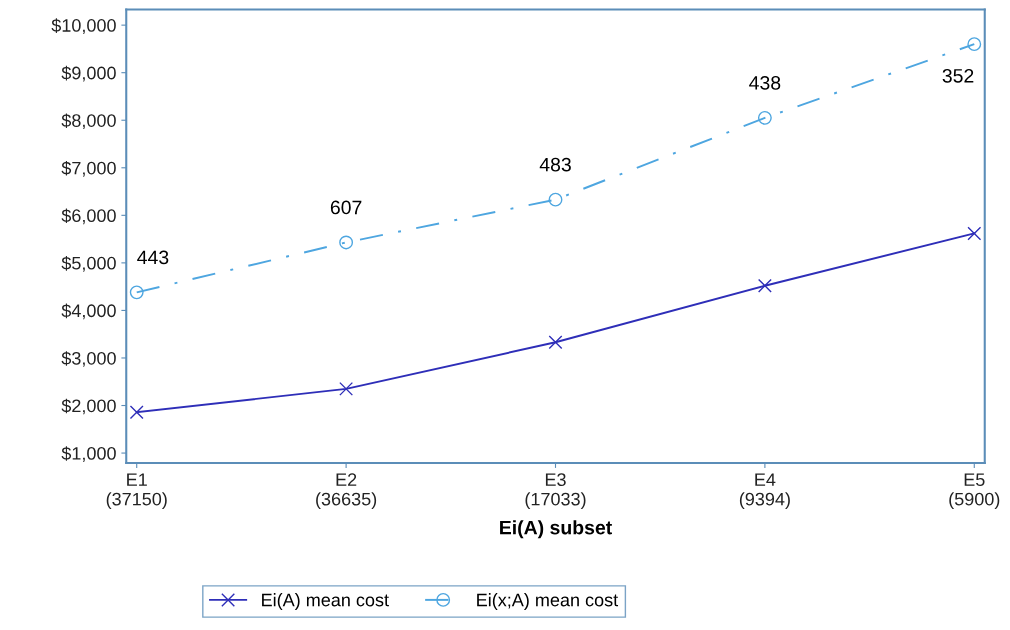 The width and height of the screenshot is (1010, 630). I want to click on x-axis-title: Ei(A) subset, so click(556, 529).